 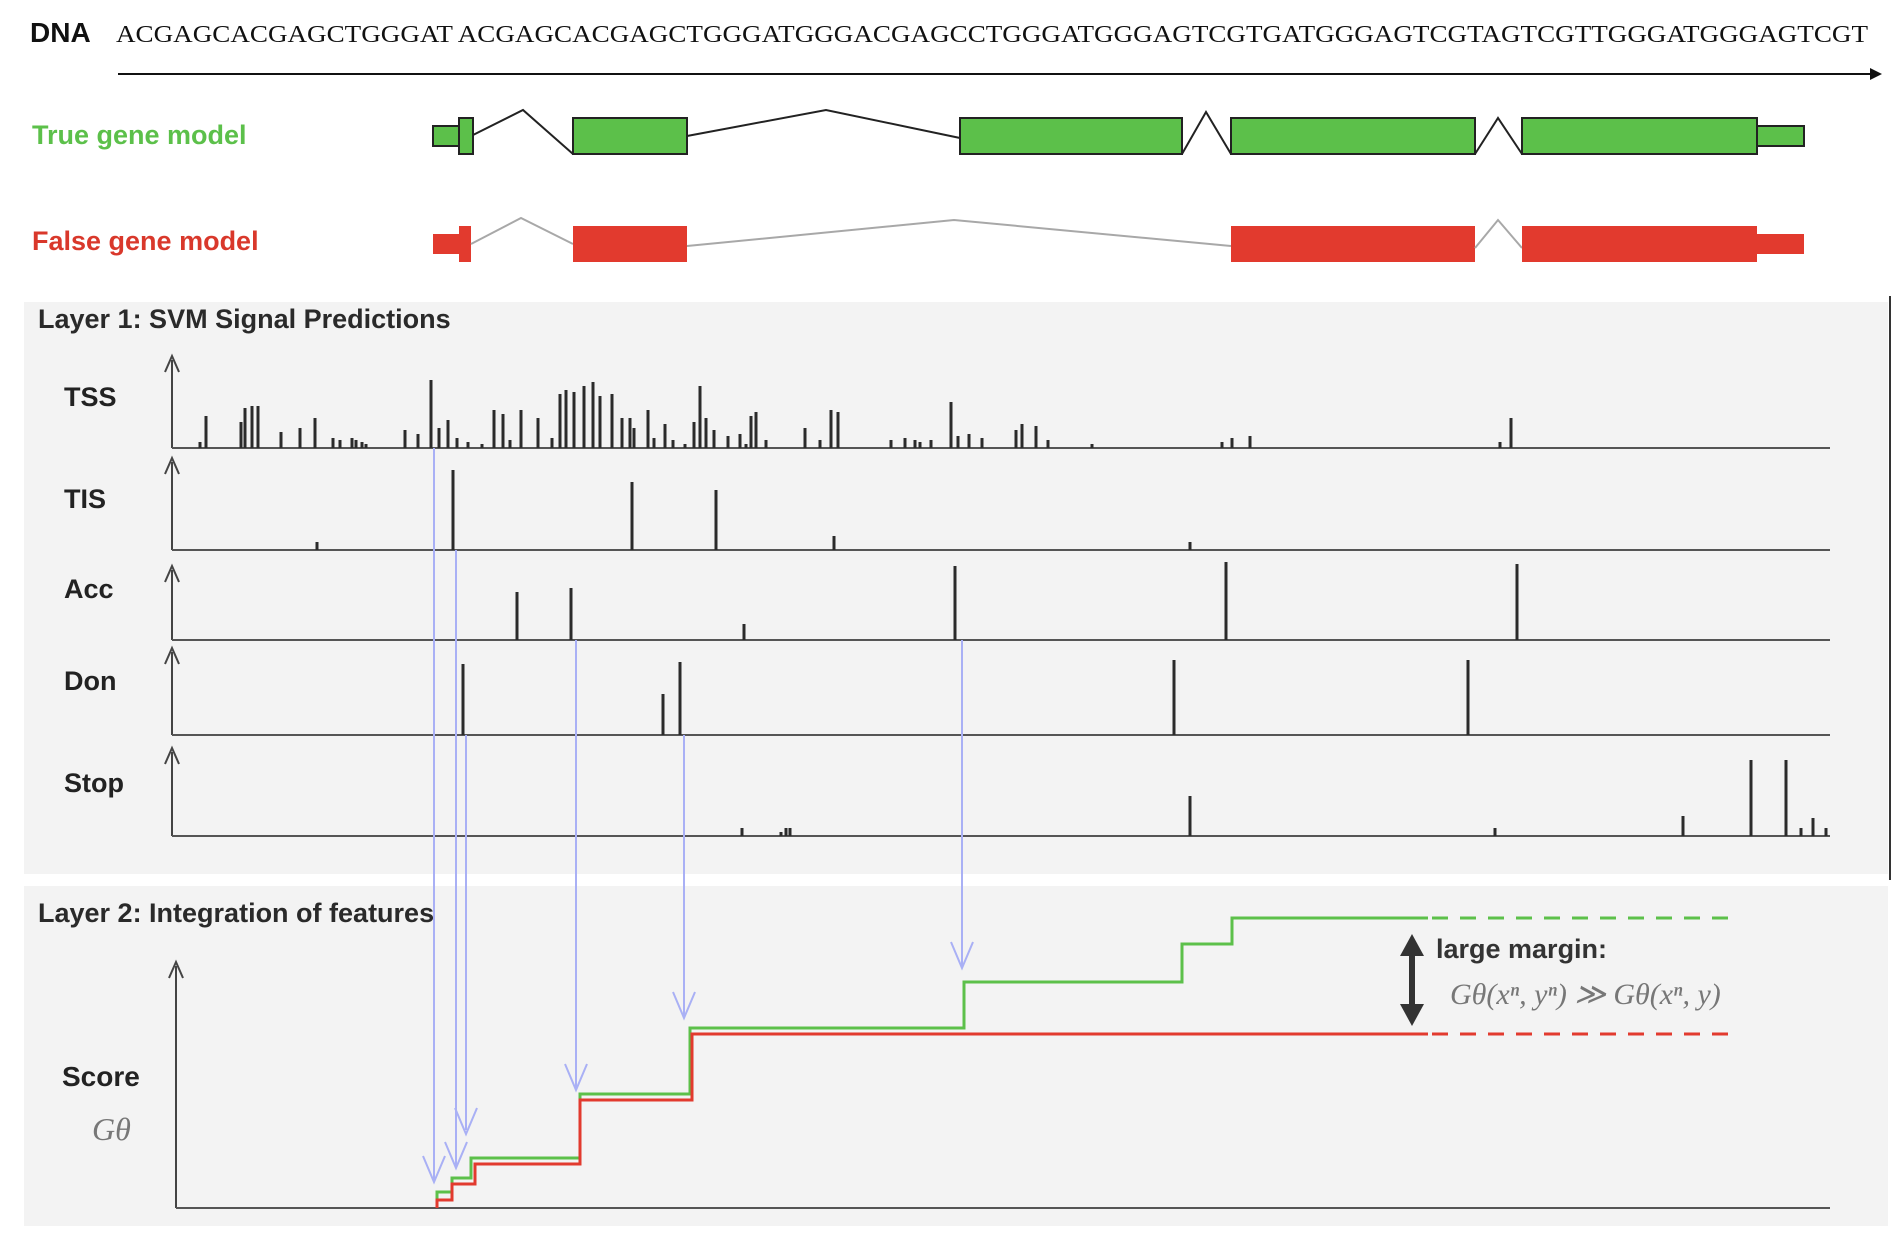 I want to click on false-score-curve, so click(x=931, y=1120).